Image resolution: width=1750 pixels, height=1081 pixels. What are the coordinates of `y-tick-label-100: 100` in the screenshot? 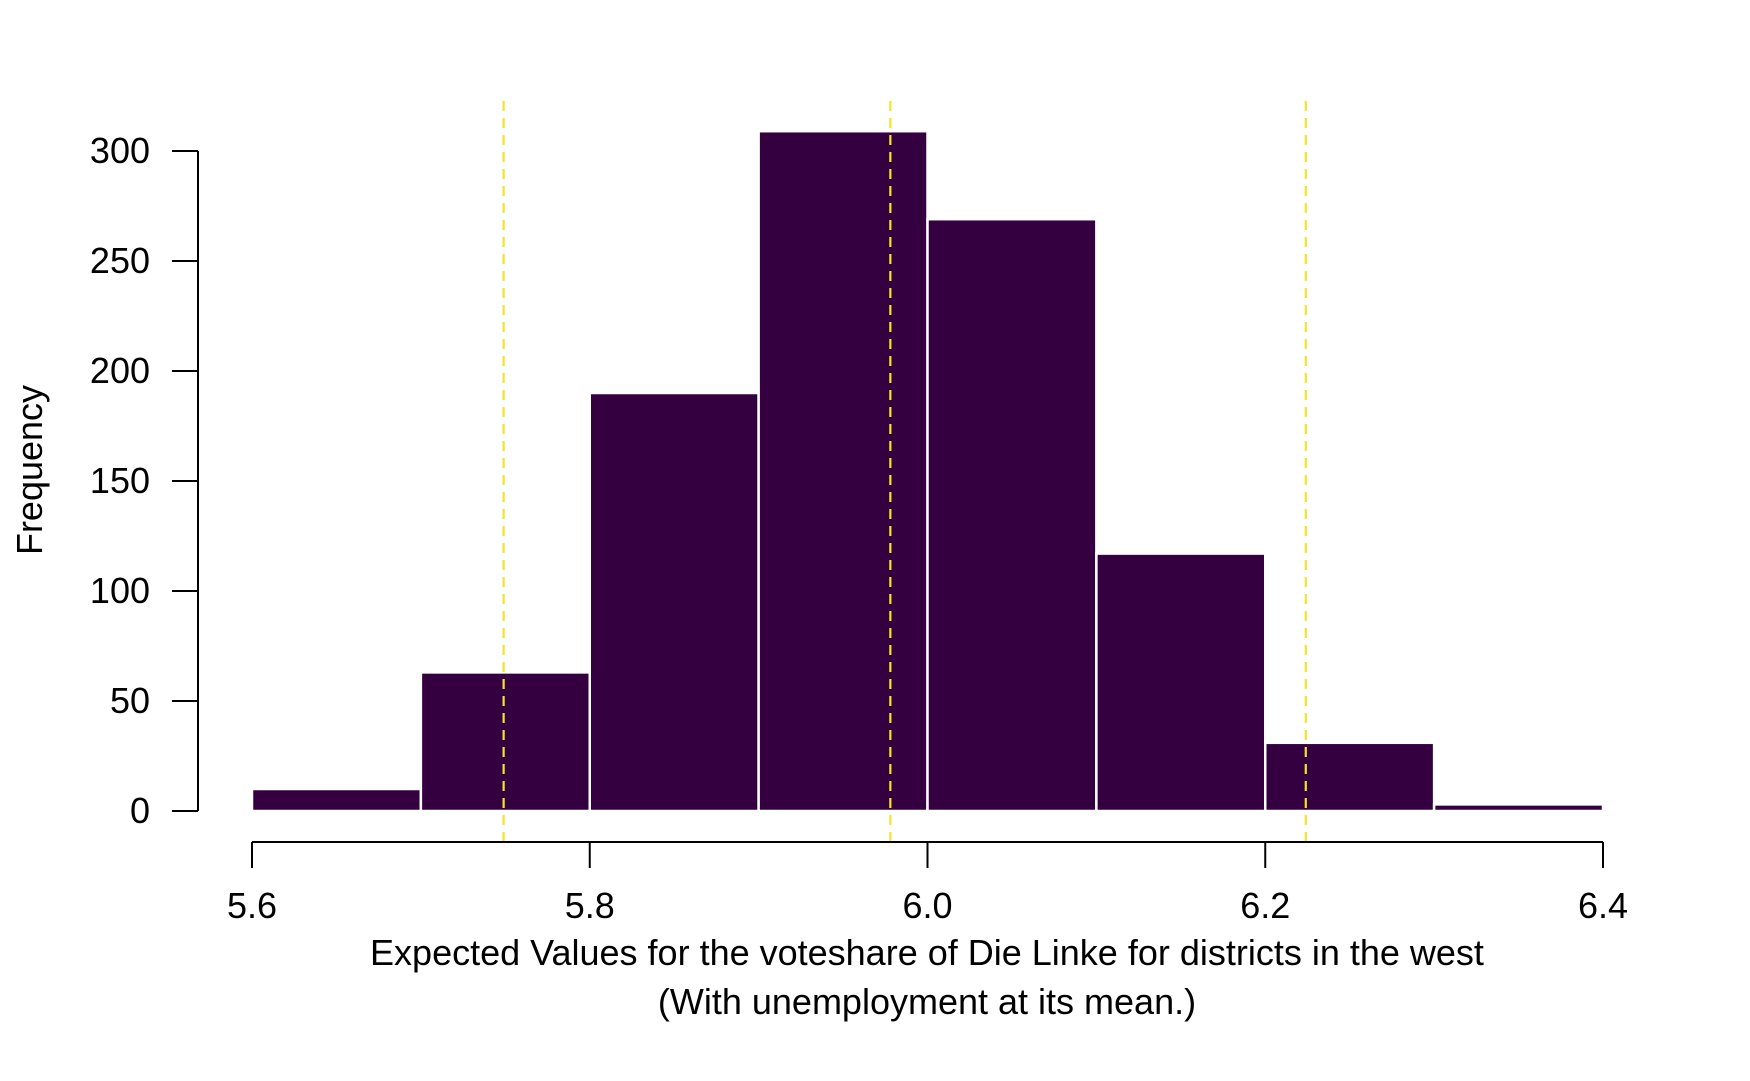 It's located at (120, 590).